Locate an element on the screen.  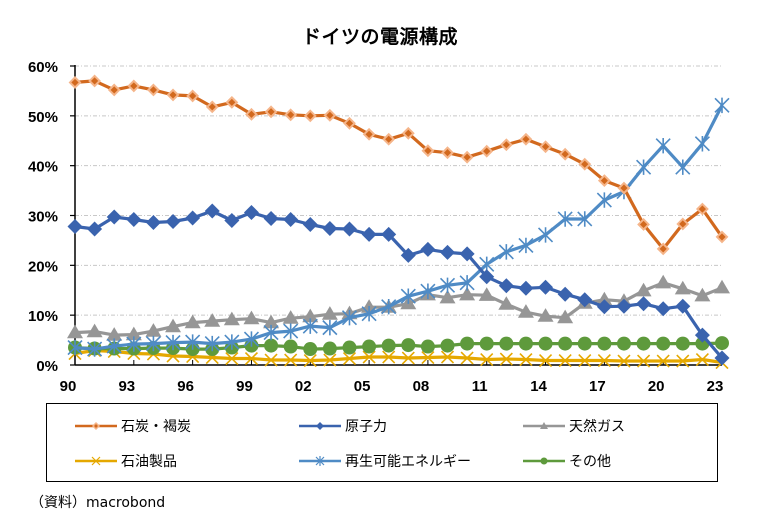
legend-label: その他 is located at coordinates (590, 462).